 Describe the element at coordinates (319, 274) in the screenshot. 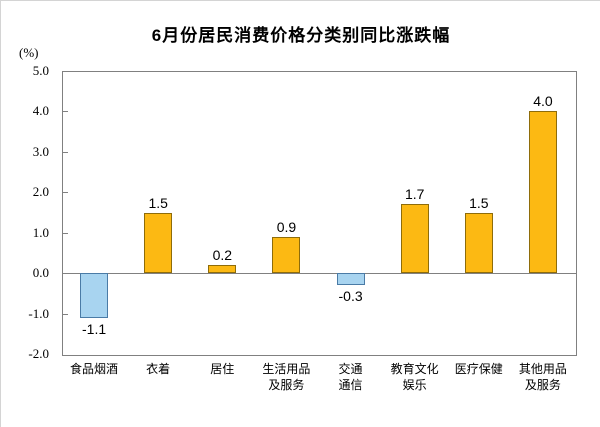

I see `zero-line` at that location.